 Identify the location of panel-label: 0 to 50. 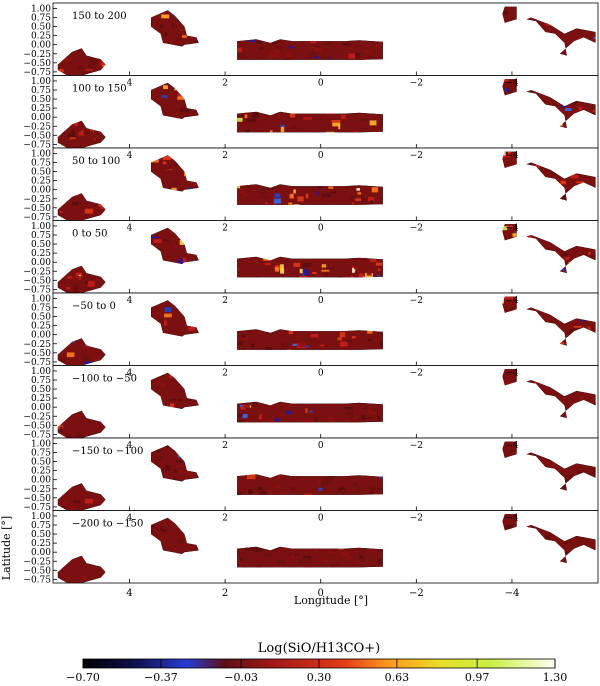
(89, 234).